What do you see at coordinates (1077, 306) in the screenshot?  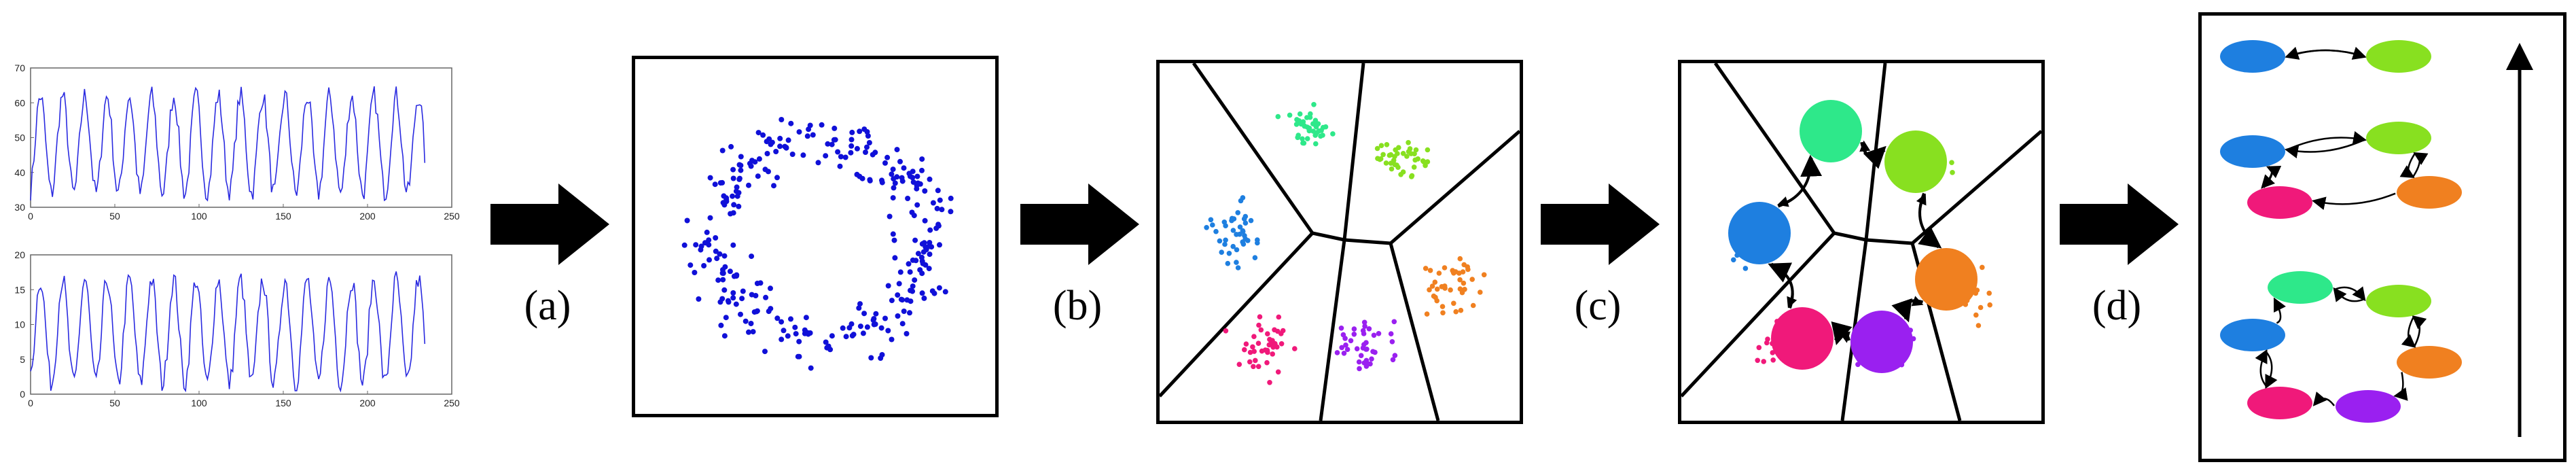 I see `step-label-b: (b)` at bounding box center [1077, 306].